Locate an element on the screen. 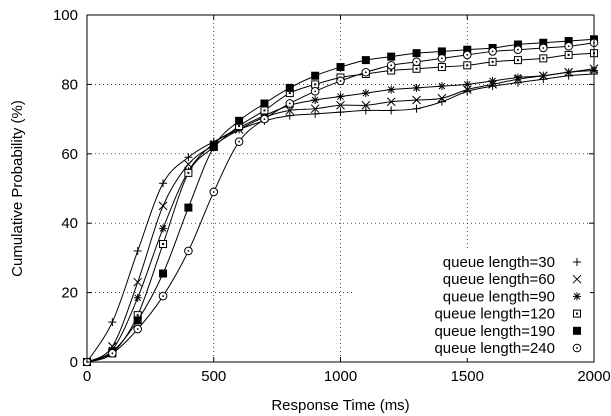 The image size is (611, 416). legend-label: queue length=90 is located at coordinates (499, 296).